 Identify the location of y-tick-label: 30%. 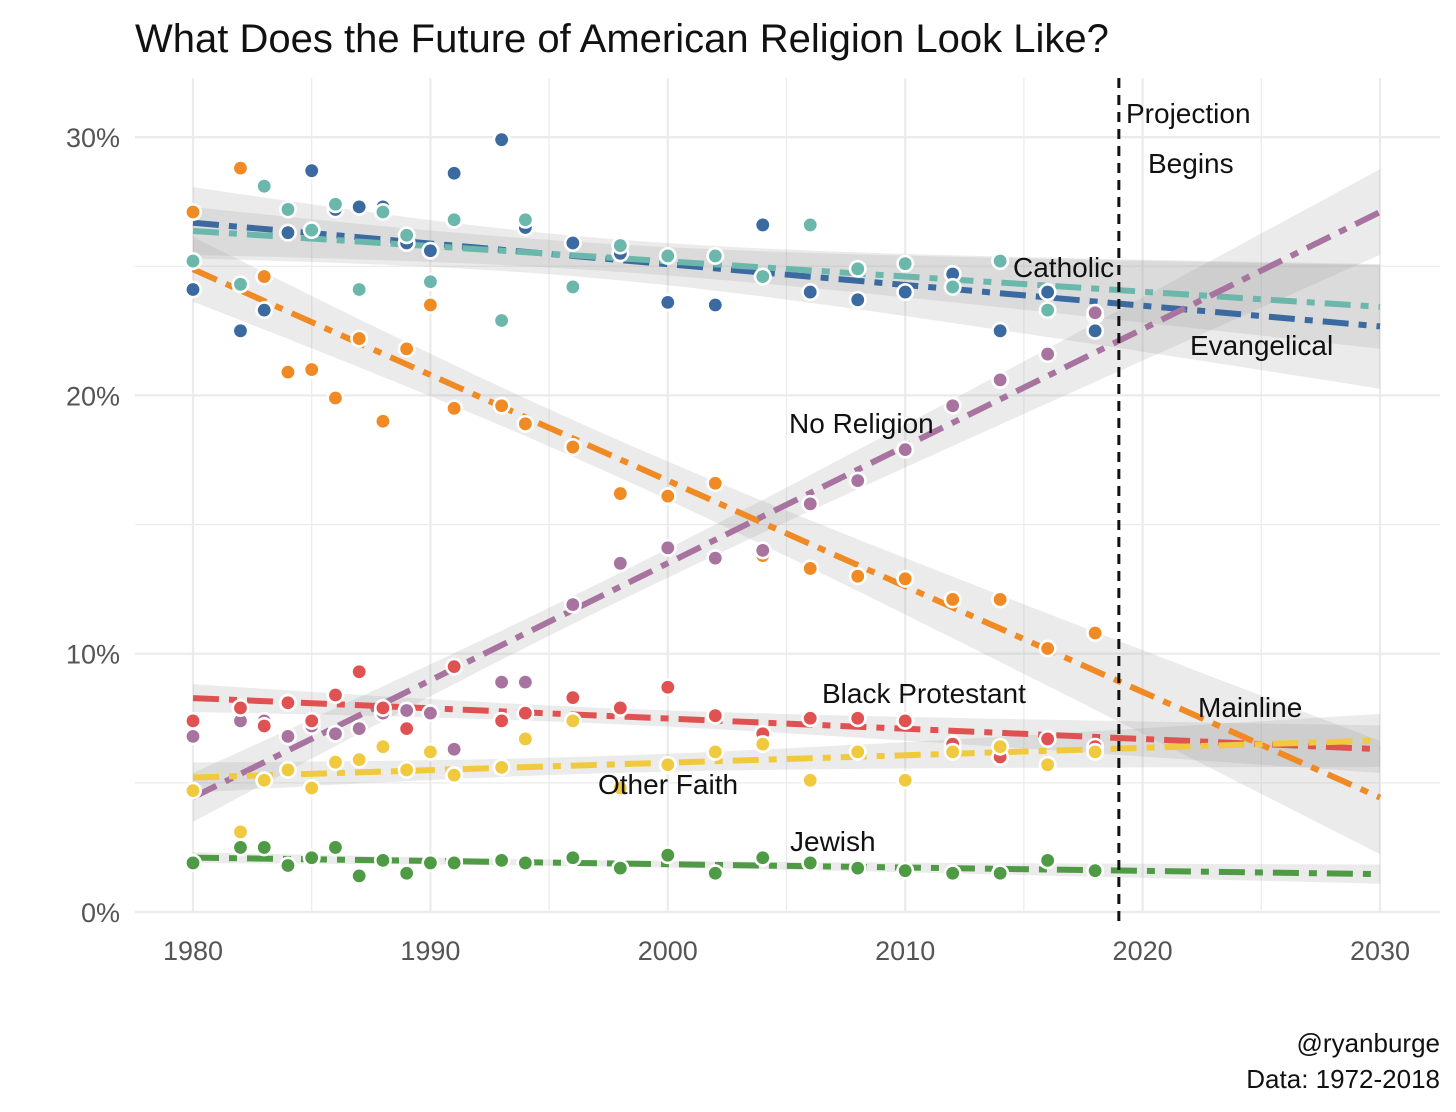
(93, 138).